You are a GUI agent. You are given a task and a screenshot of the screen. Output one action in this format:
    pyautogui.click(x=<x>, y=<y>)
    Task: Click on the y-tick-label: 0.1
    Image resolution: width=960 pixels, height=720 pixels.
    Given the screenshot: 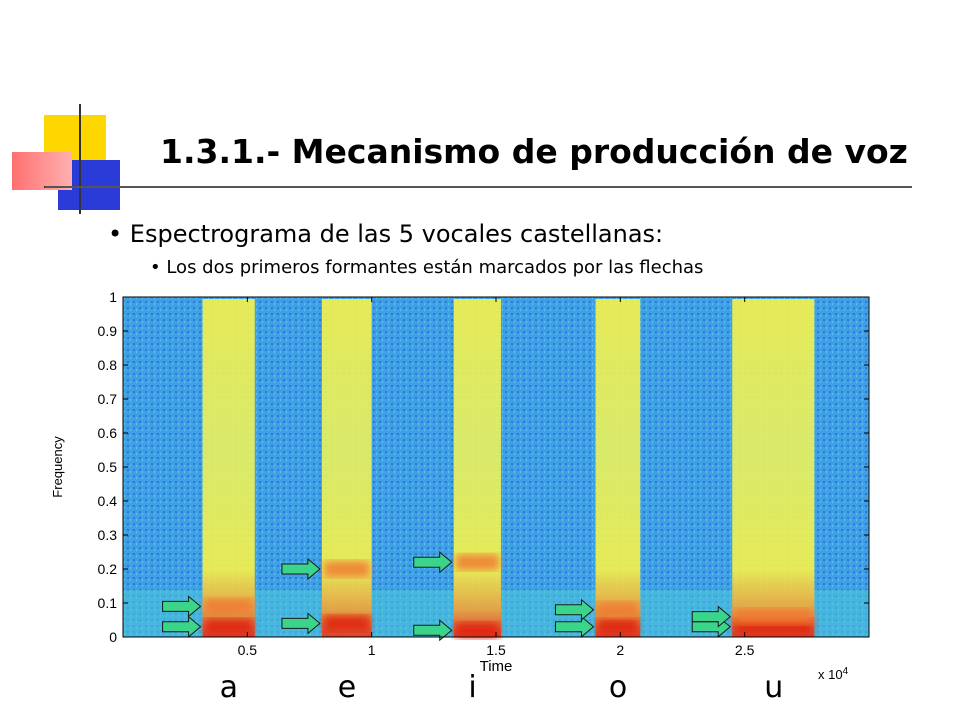 What is the action you would take?
    pyautogui.click(x=108, y=603)
    